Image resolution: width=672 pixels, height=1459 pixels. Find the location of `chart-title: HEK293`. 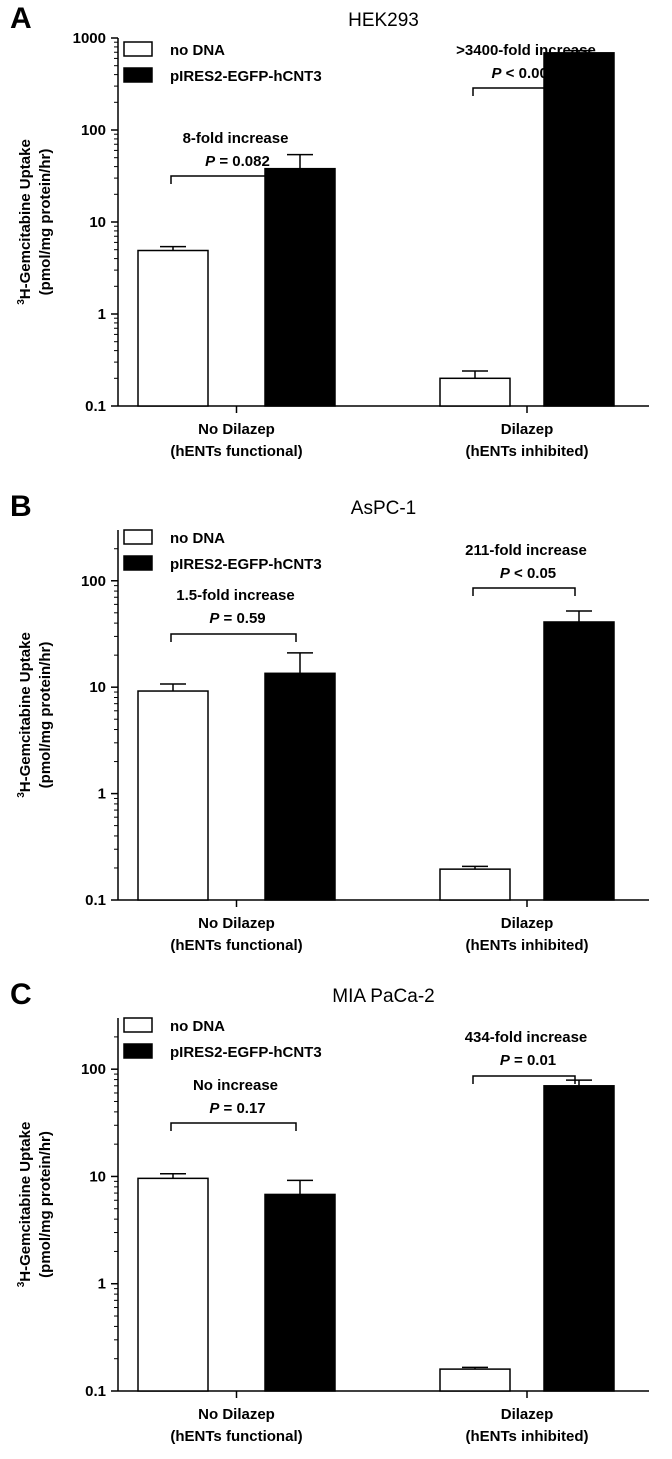

chart-title: HEK293 is located at coordinates (383, 20).